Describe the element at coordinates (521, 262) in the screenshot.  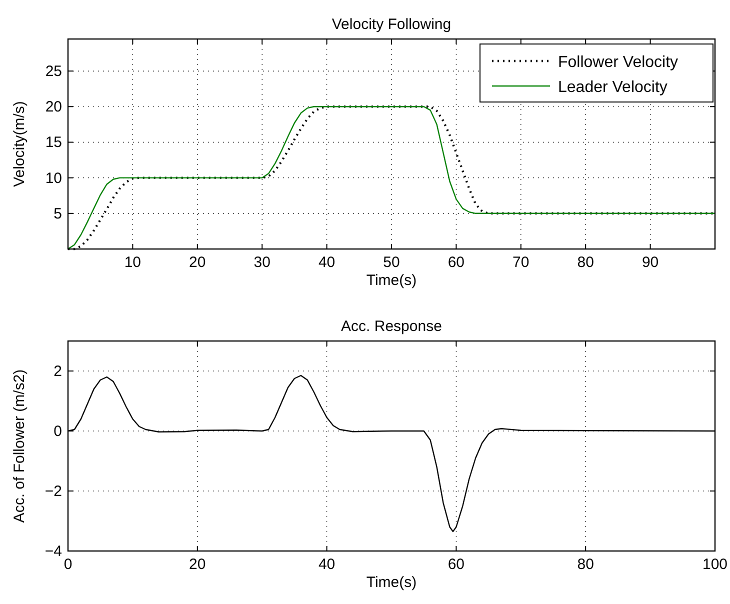
I see `x-tick-label: 70` at that location.